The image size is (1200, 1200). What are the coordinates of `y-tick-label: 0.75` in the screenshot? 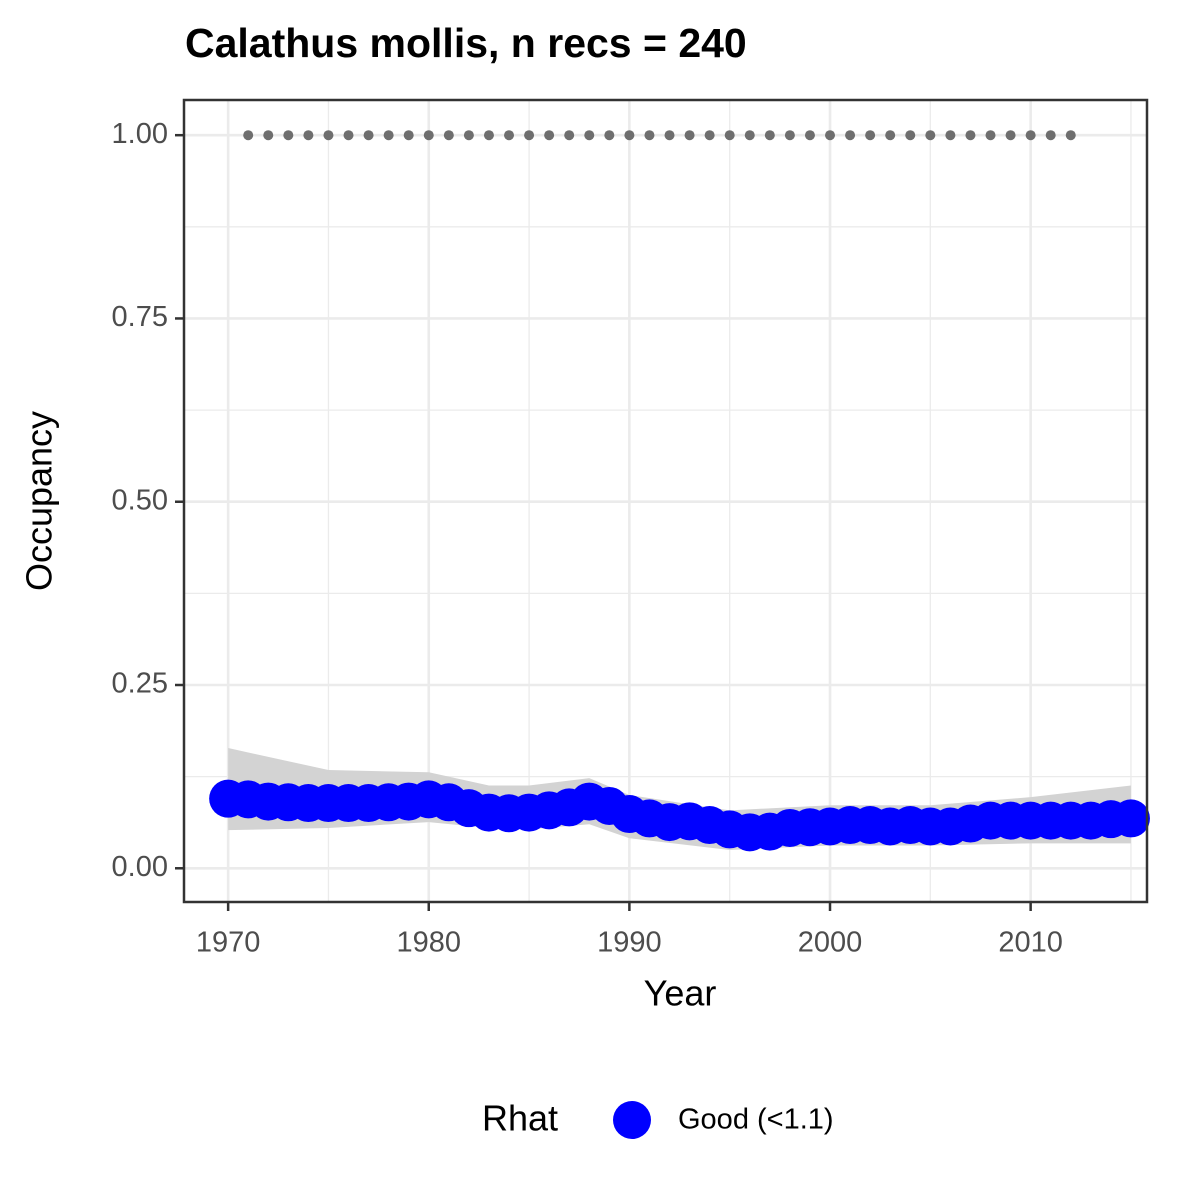 It's located at (140, 317).